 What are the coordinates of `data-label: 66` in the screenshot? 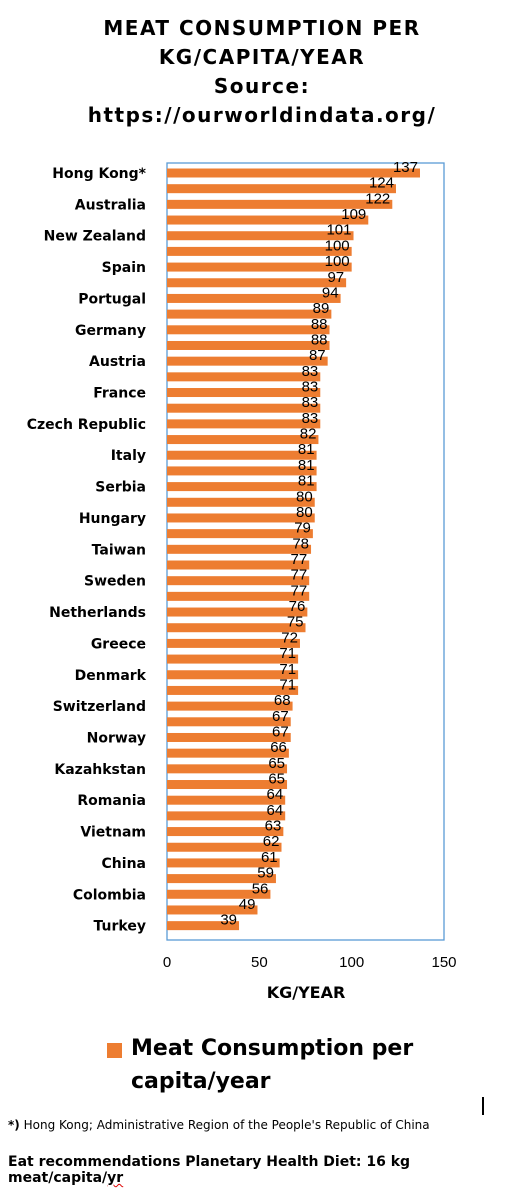 It's located at (278, 747).